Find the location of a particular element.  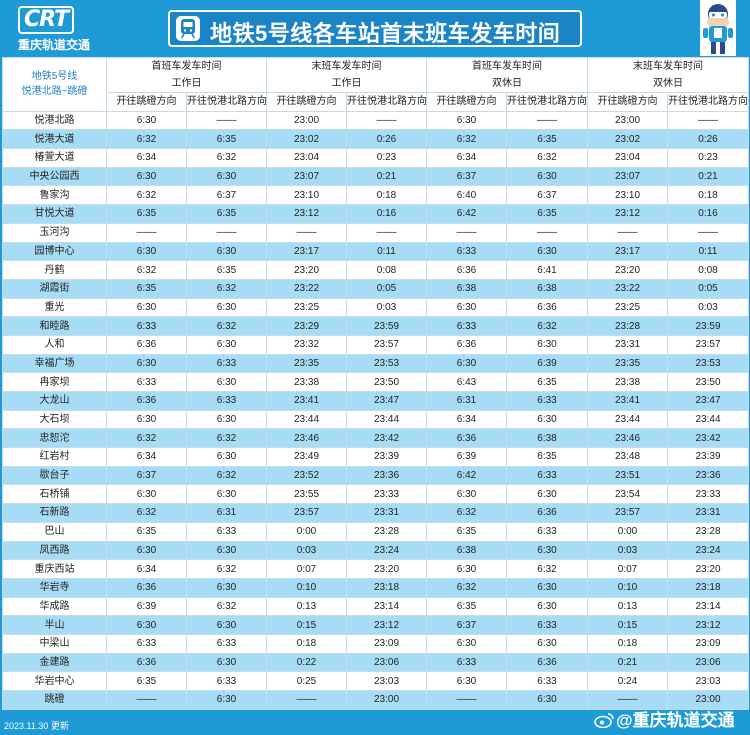

time-cell: 0:03 is located at coordinates (627, 550).